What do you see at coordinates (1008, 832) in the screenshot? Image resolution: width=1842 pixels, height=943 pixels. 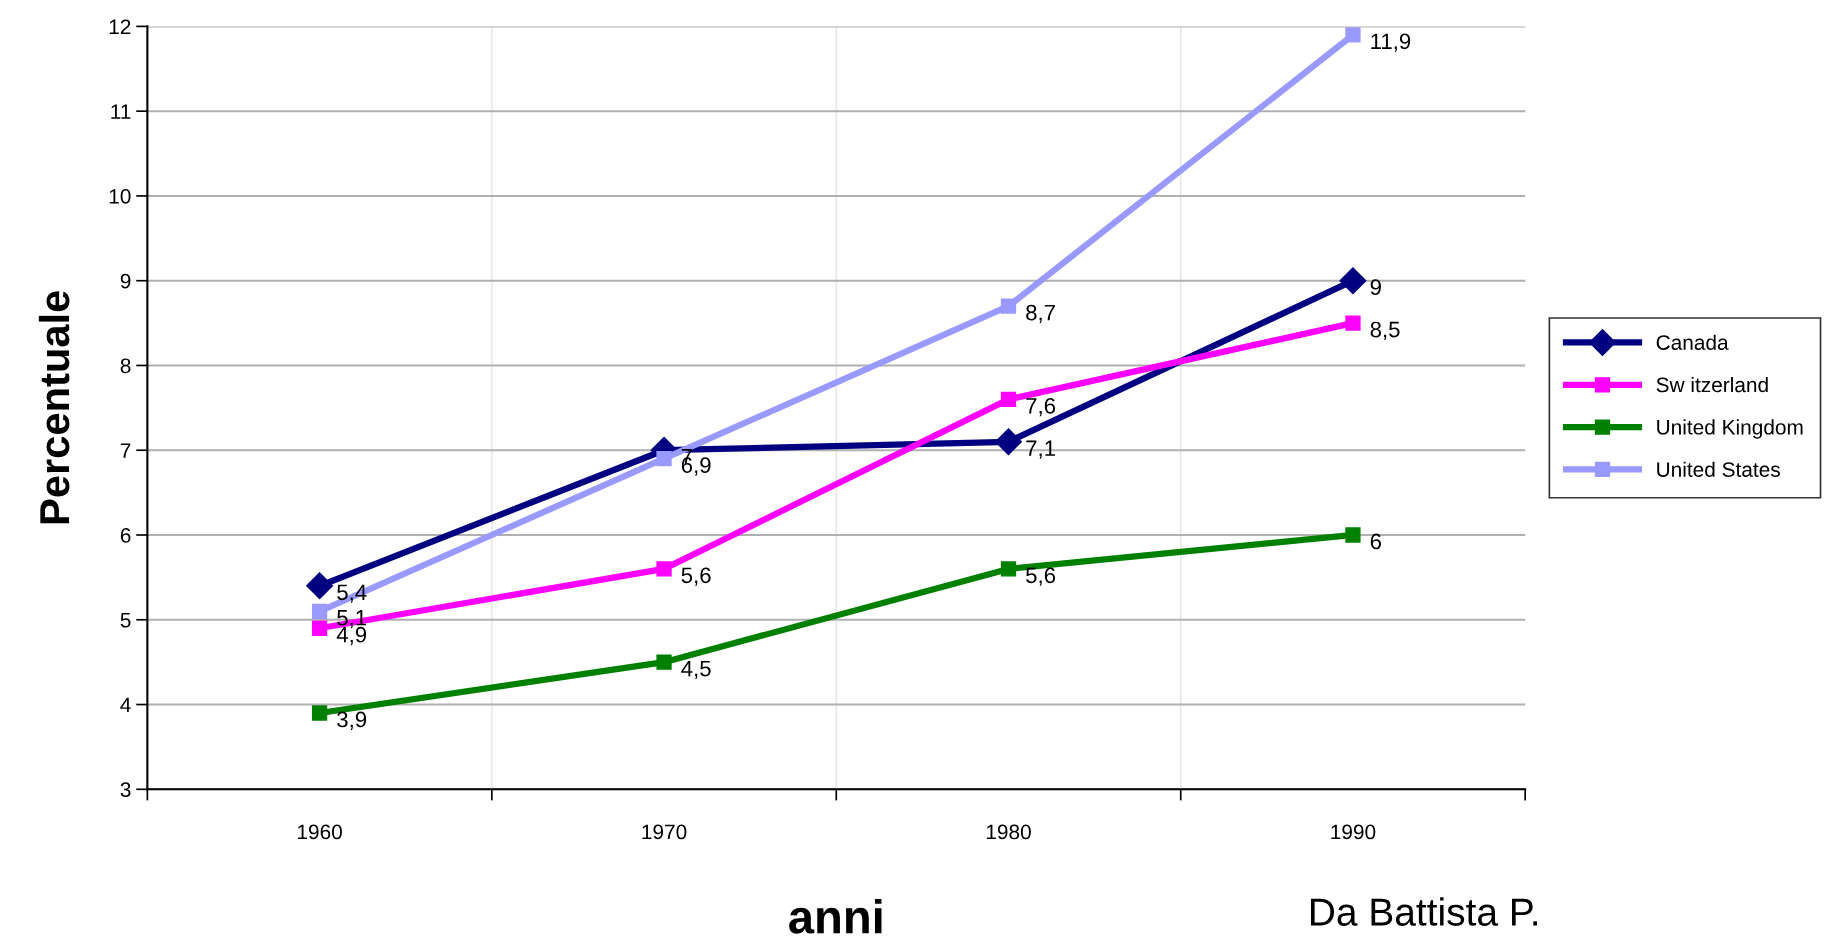 I see `x-tick-label: 1980` at bounding box center [1008, 832].